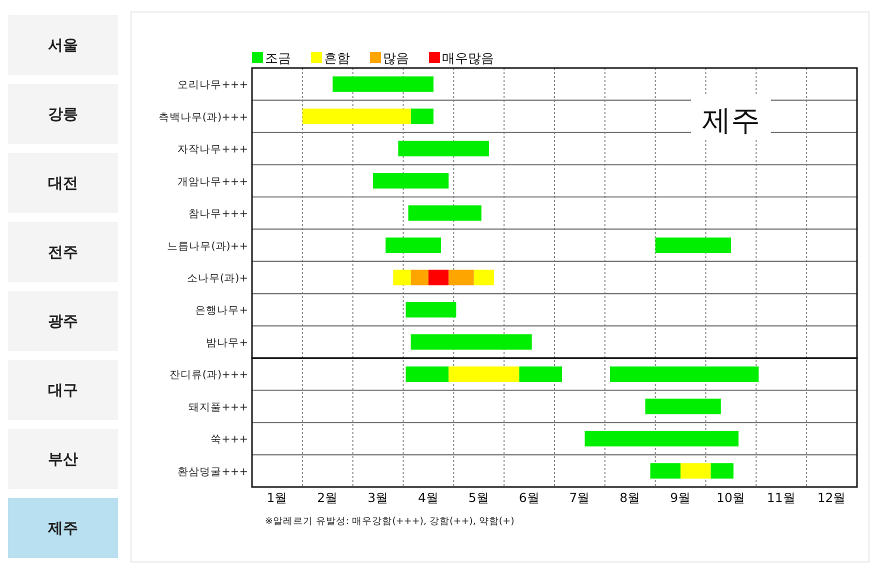  What do you see at coordinates (213, 85) in the screenshot?
I see `y-tick-label: 오리나무+++` at bounding box center [213, 85].